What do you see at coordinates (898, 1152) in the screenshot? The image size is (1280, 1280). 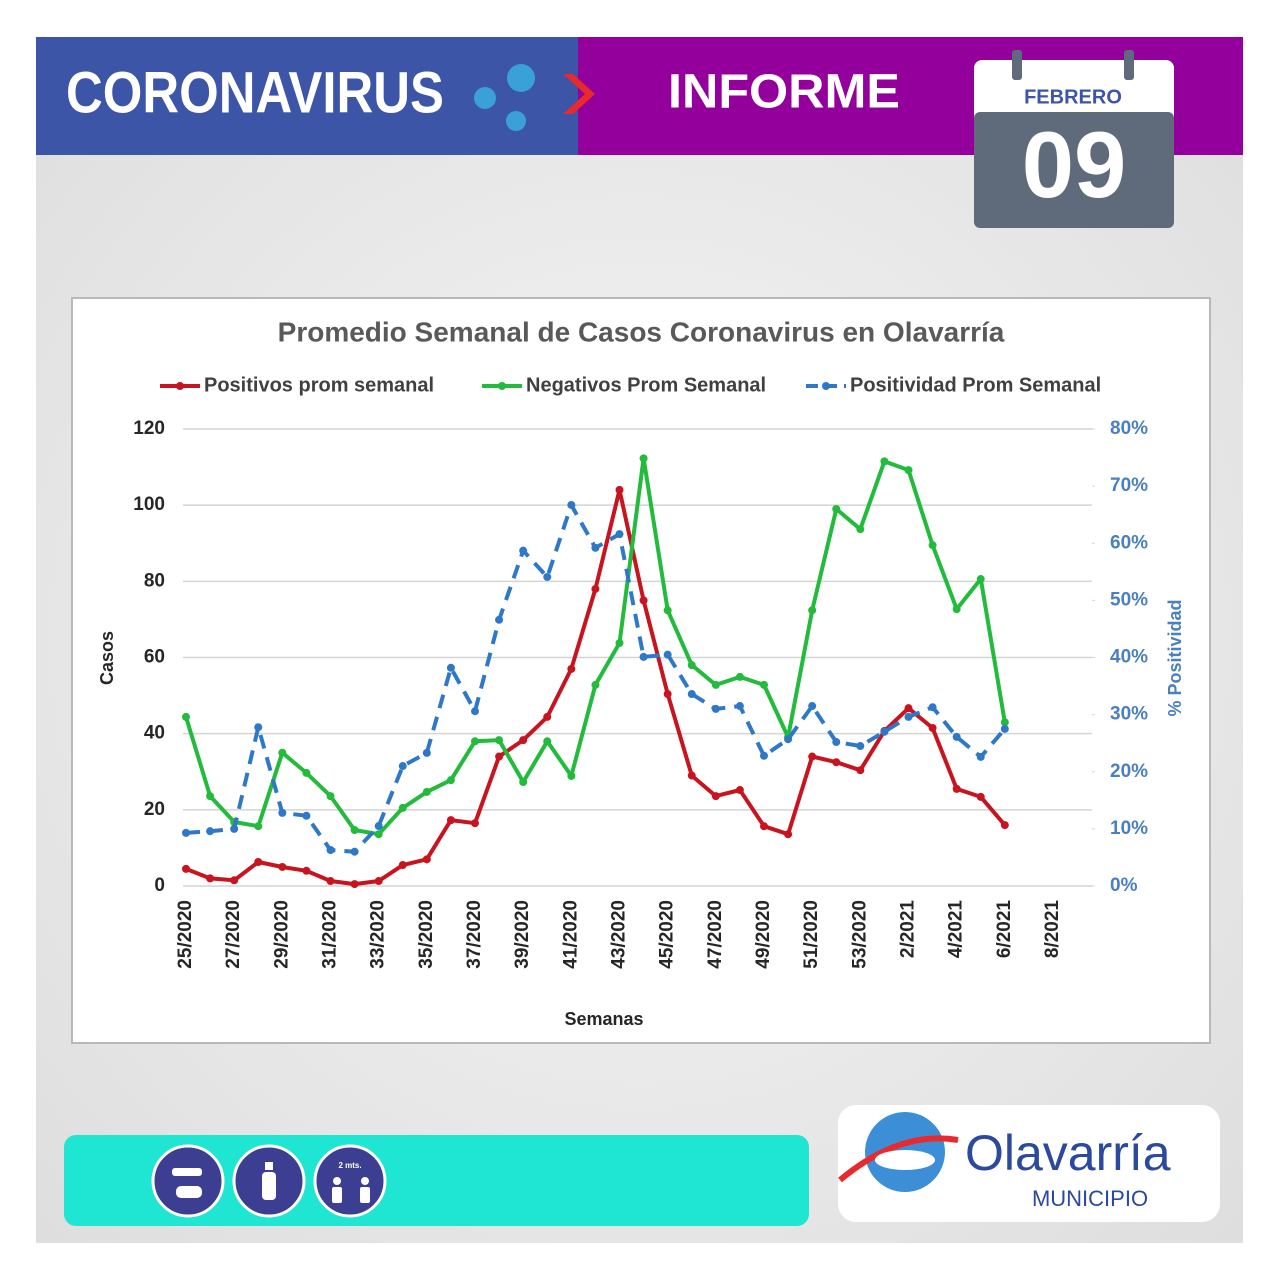 I see `logo-mark` at bounding box center [898, 1152].